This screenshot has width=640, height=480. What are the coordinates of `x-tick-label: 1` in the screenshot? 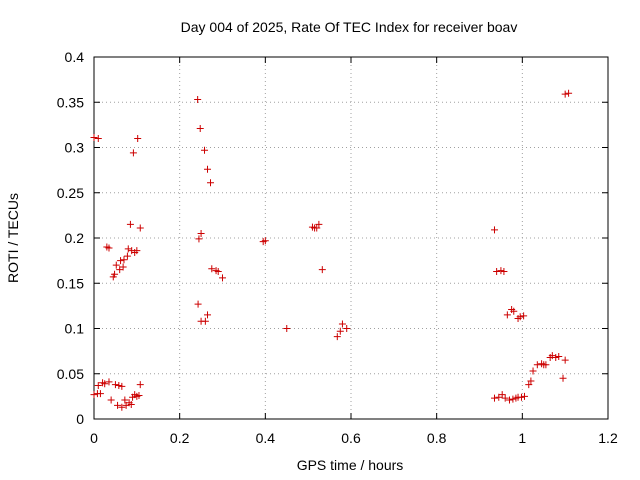 It's located at (522, 438).